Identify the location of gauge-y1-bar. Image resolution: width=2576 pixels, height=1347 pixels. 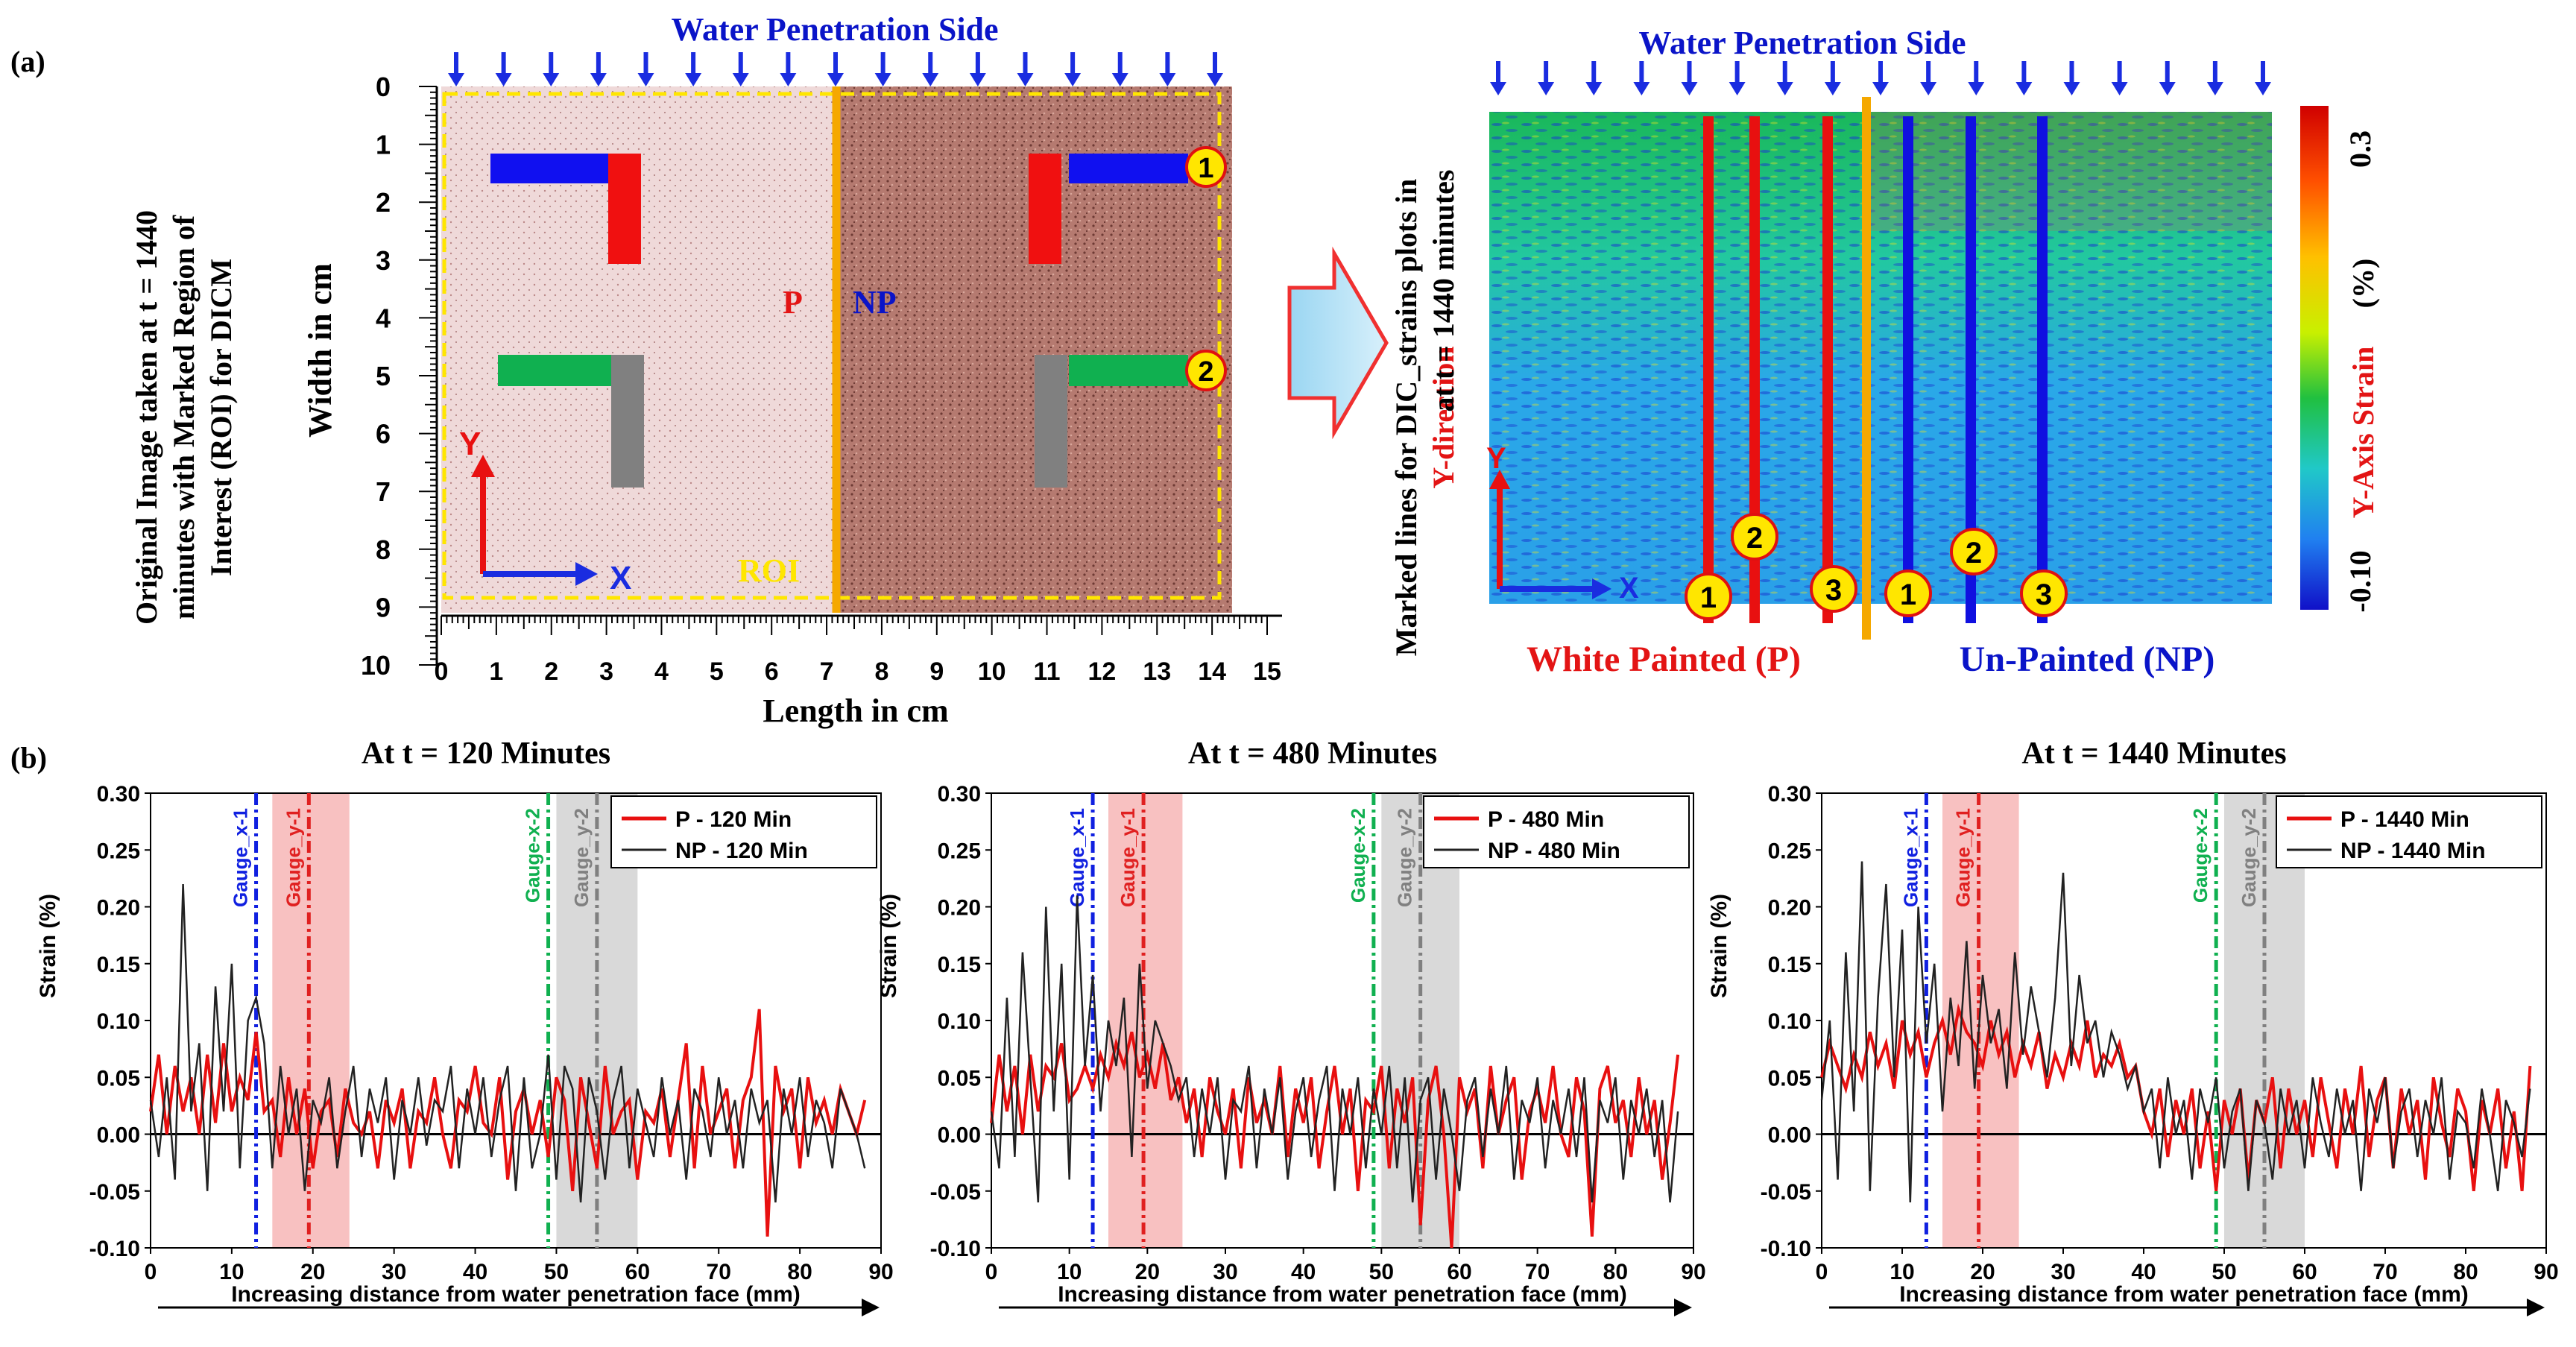
(624, 209).